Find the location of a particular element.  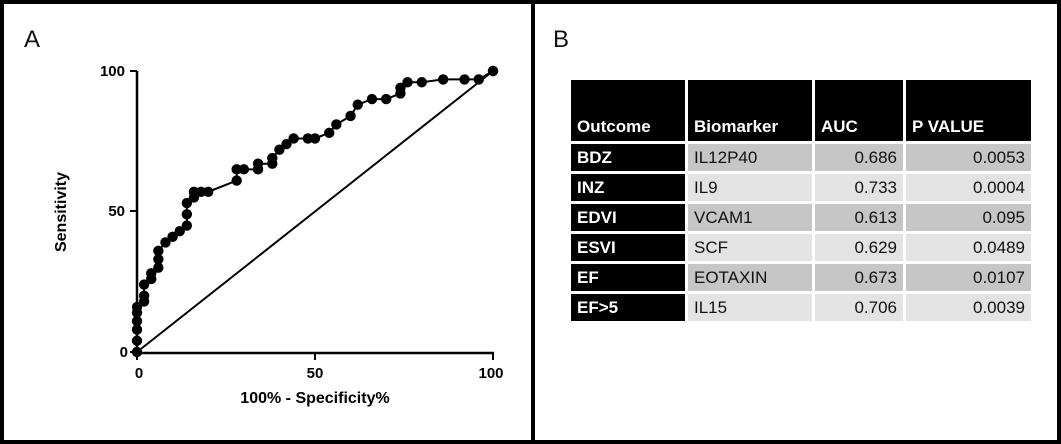

outcome-cell: ESVI is located at coordinates (628, 247).